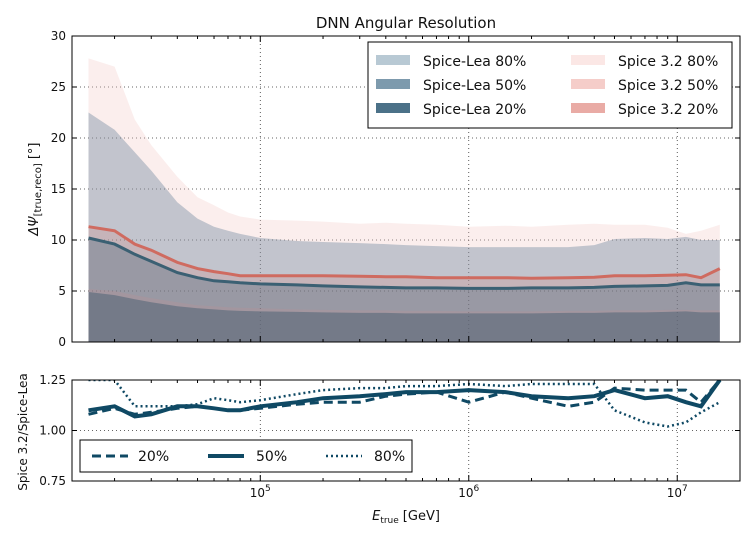  I want to click on legend-label-spice32-50: Spice 3.2 50%, so click(668, 86).